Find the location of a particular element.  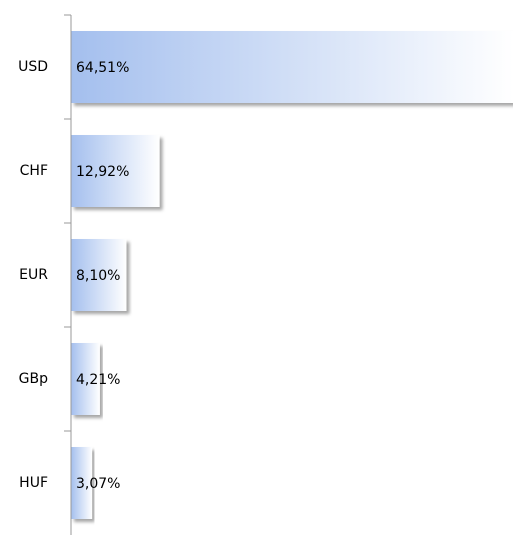

value-label: 64,51% is located at coordinates (102, 68).